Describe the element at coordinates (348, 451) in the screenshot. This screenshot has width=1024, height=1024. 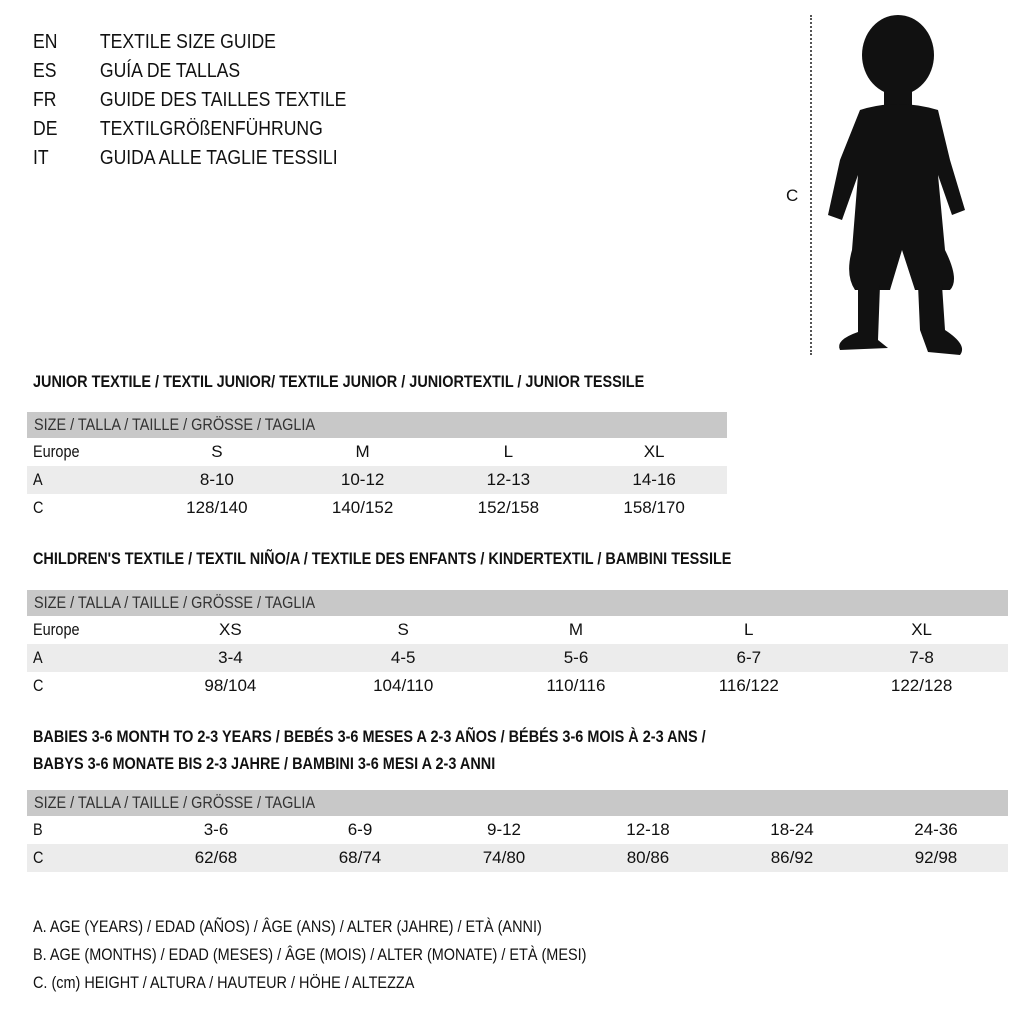
I see `table-row: Europe S M L XL` at that location.